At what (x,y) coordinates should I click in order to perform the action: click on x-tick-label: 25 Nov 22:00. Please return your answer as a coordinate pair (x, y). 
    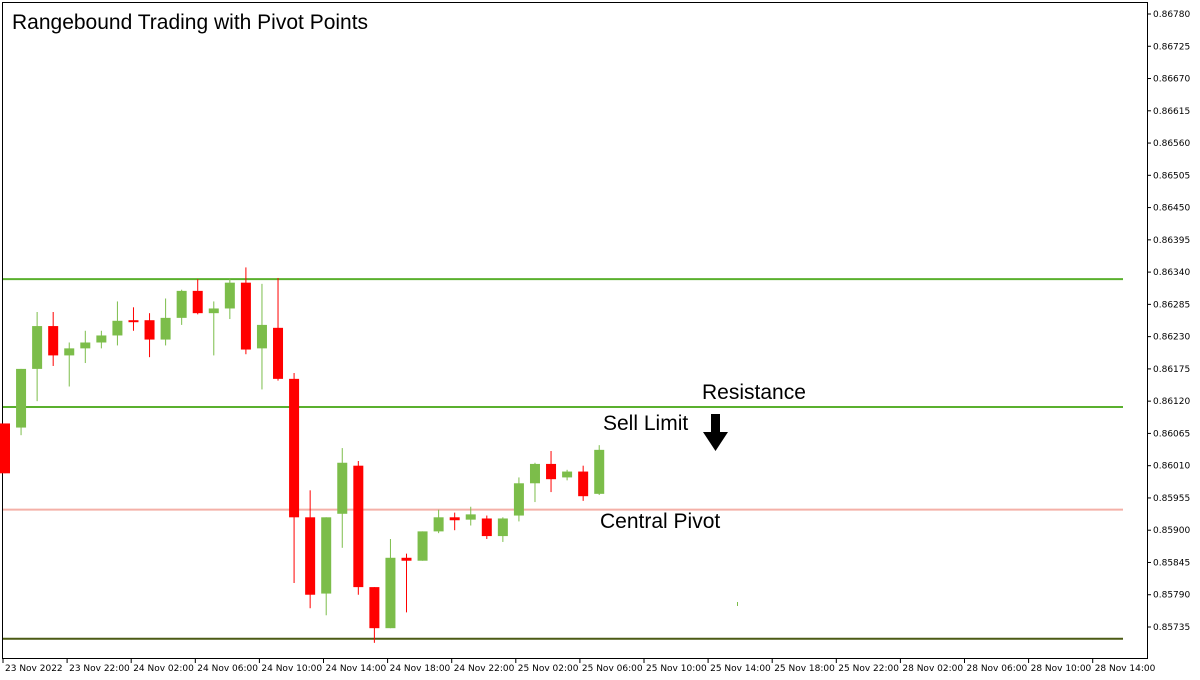
    Looking at the image, I should click on (868, 669).